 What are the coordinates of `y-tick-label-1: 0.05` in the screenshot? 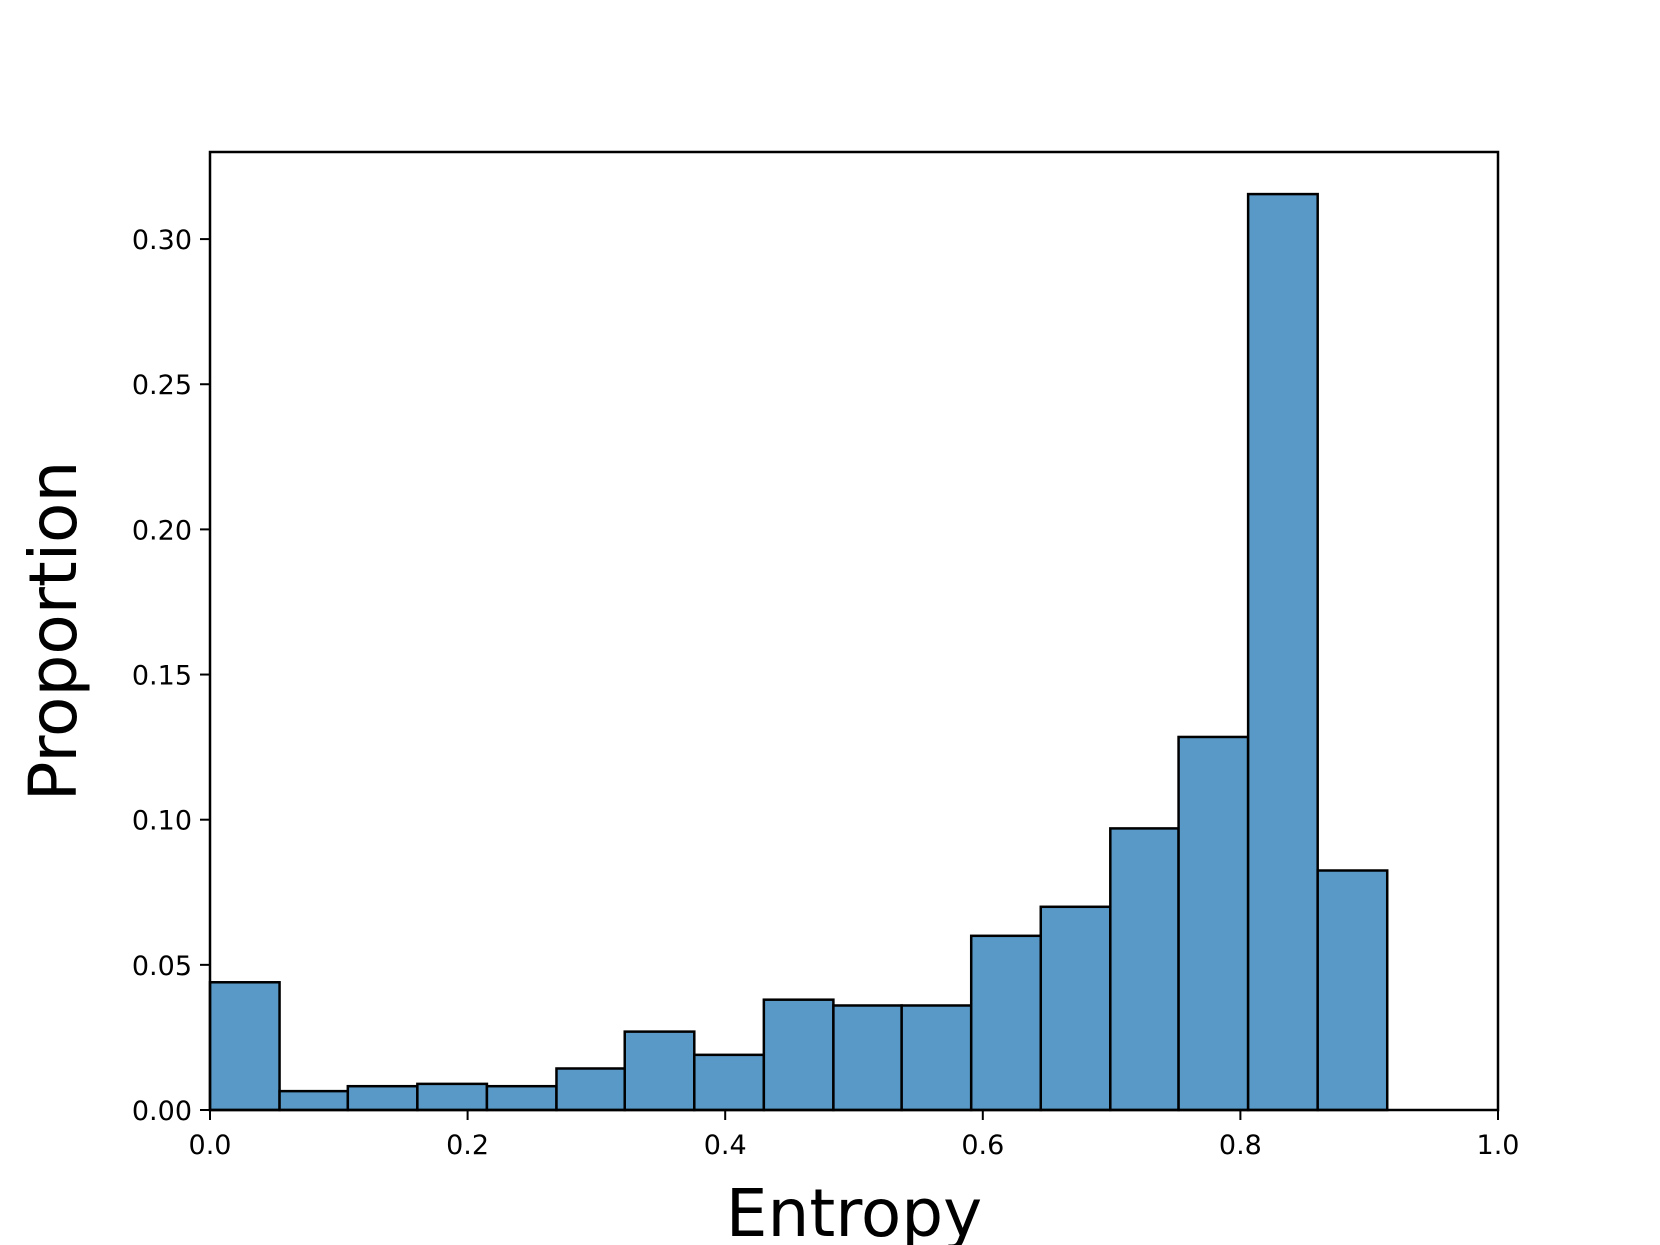 It's located at (162, 966).